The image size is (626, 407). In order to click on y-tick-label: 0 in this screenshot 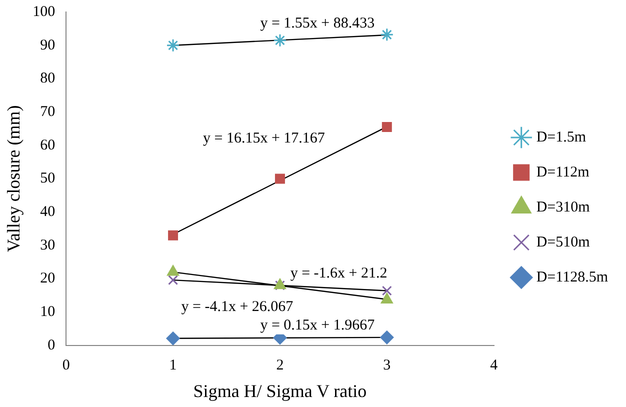, I will do `click(52, 345)`.